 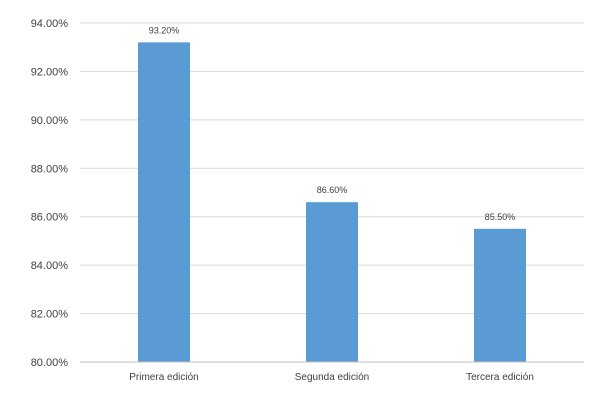 I want to click on y-tick-label: 84.00%, so click(x=50, y=266).